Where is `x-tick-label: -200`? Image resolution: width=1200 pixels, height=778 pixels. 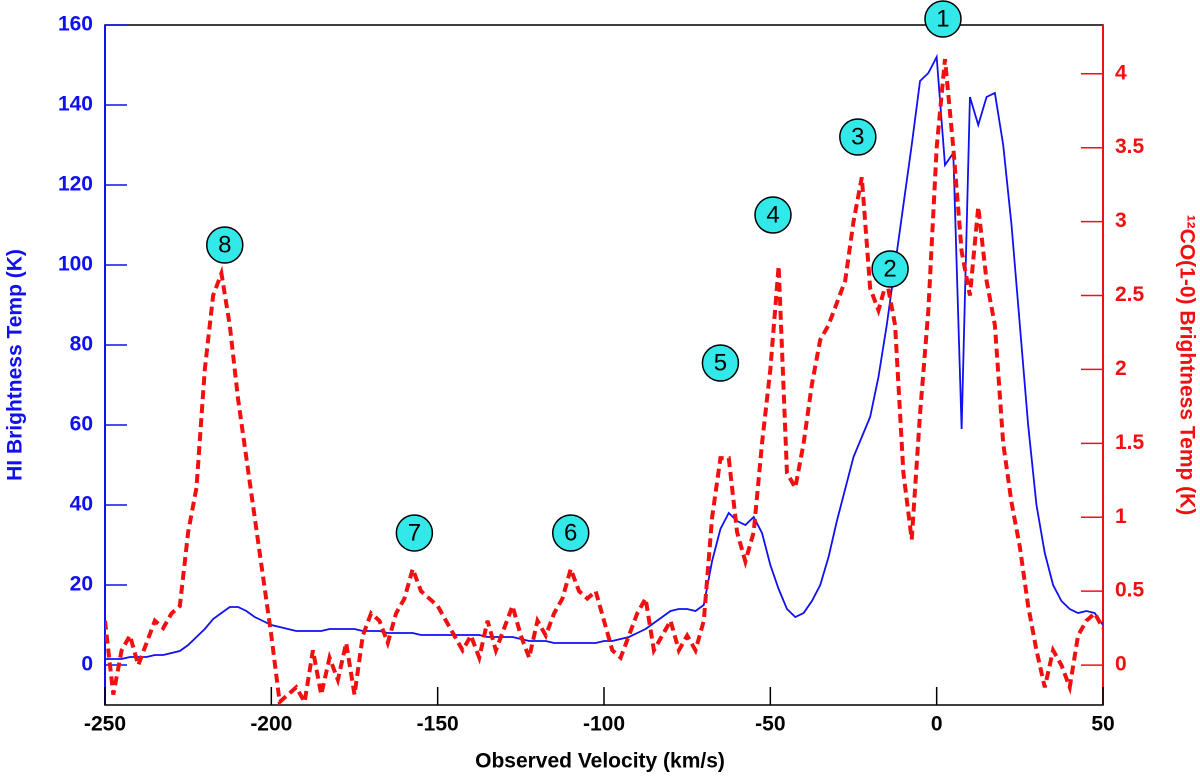
x-tick-label: -200 is located at coordinates (271, 724).